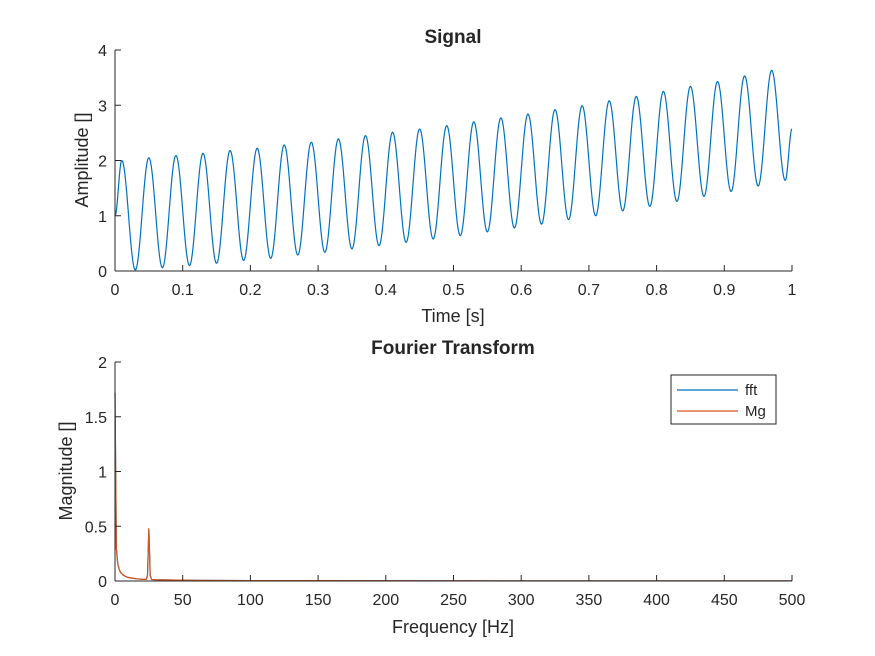  What do you see at coordinates (102, 106) in the screenshot?
I see `signal-y-tick-label: 3` at bounding box center [102, 106].